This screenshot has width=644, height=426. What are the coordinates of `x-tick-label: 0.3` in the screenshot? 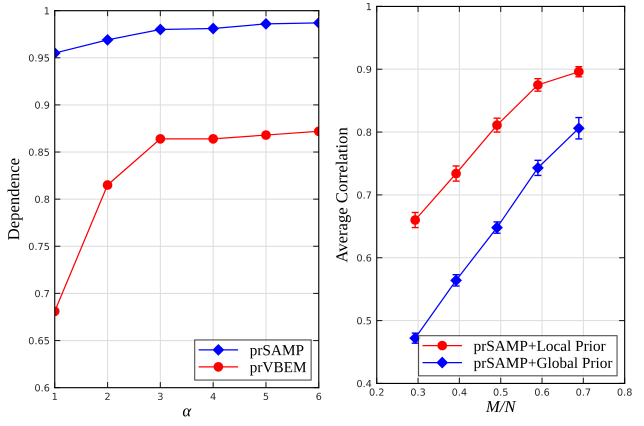 It's located at (418, 392).